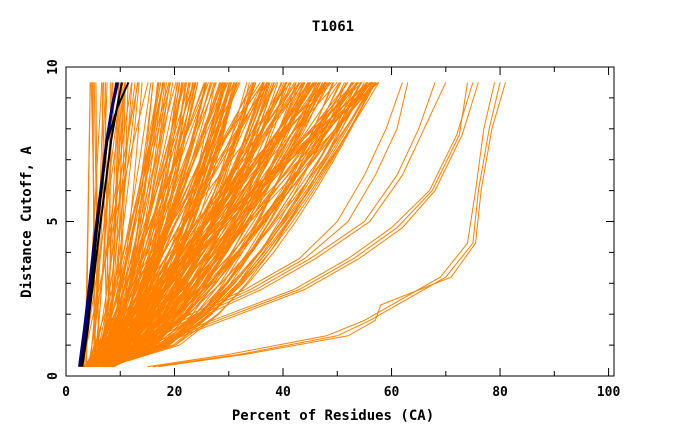  Describe the element at coordinates (283, 392) in the screenshot. I see `x-tick-label: 40` at that location.